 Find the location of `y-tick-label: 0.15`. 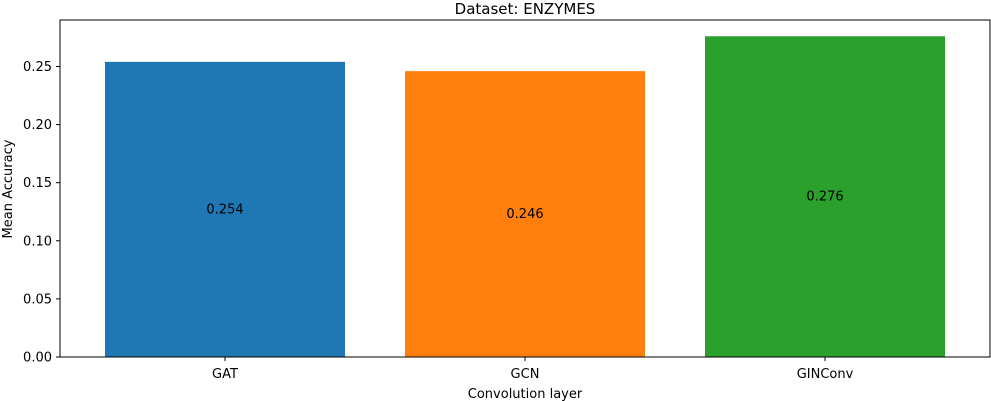

y-tick-label: 0.15 is located at coordinates (37, 183).